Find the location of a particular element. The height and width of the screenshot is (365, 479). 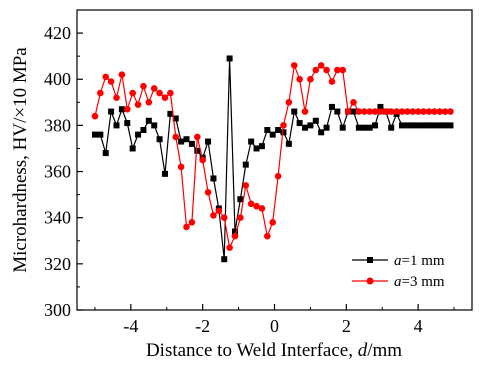

y-tick-label: 340 is located at coordinates (57, 218).